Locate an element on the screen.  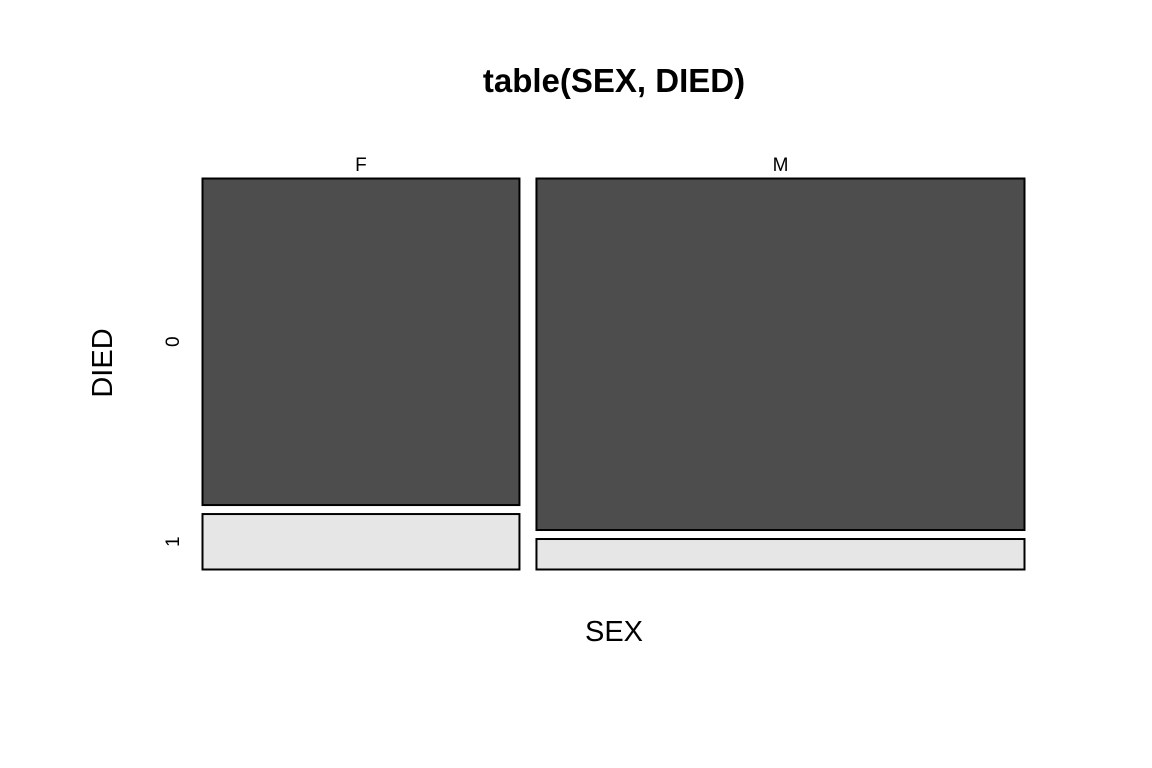
y-tick-label-0: 0 is located at coordinates (173, 341).